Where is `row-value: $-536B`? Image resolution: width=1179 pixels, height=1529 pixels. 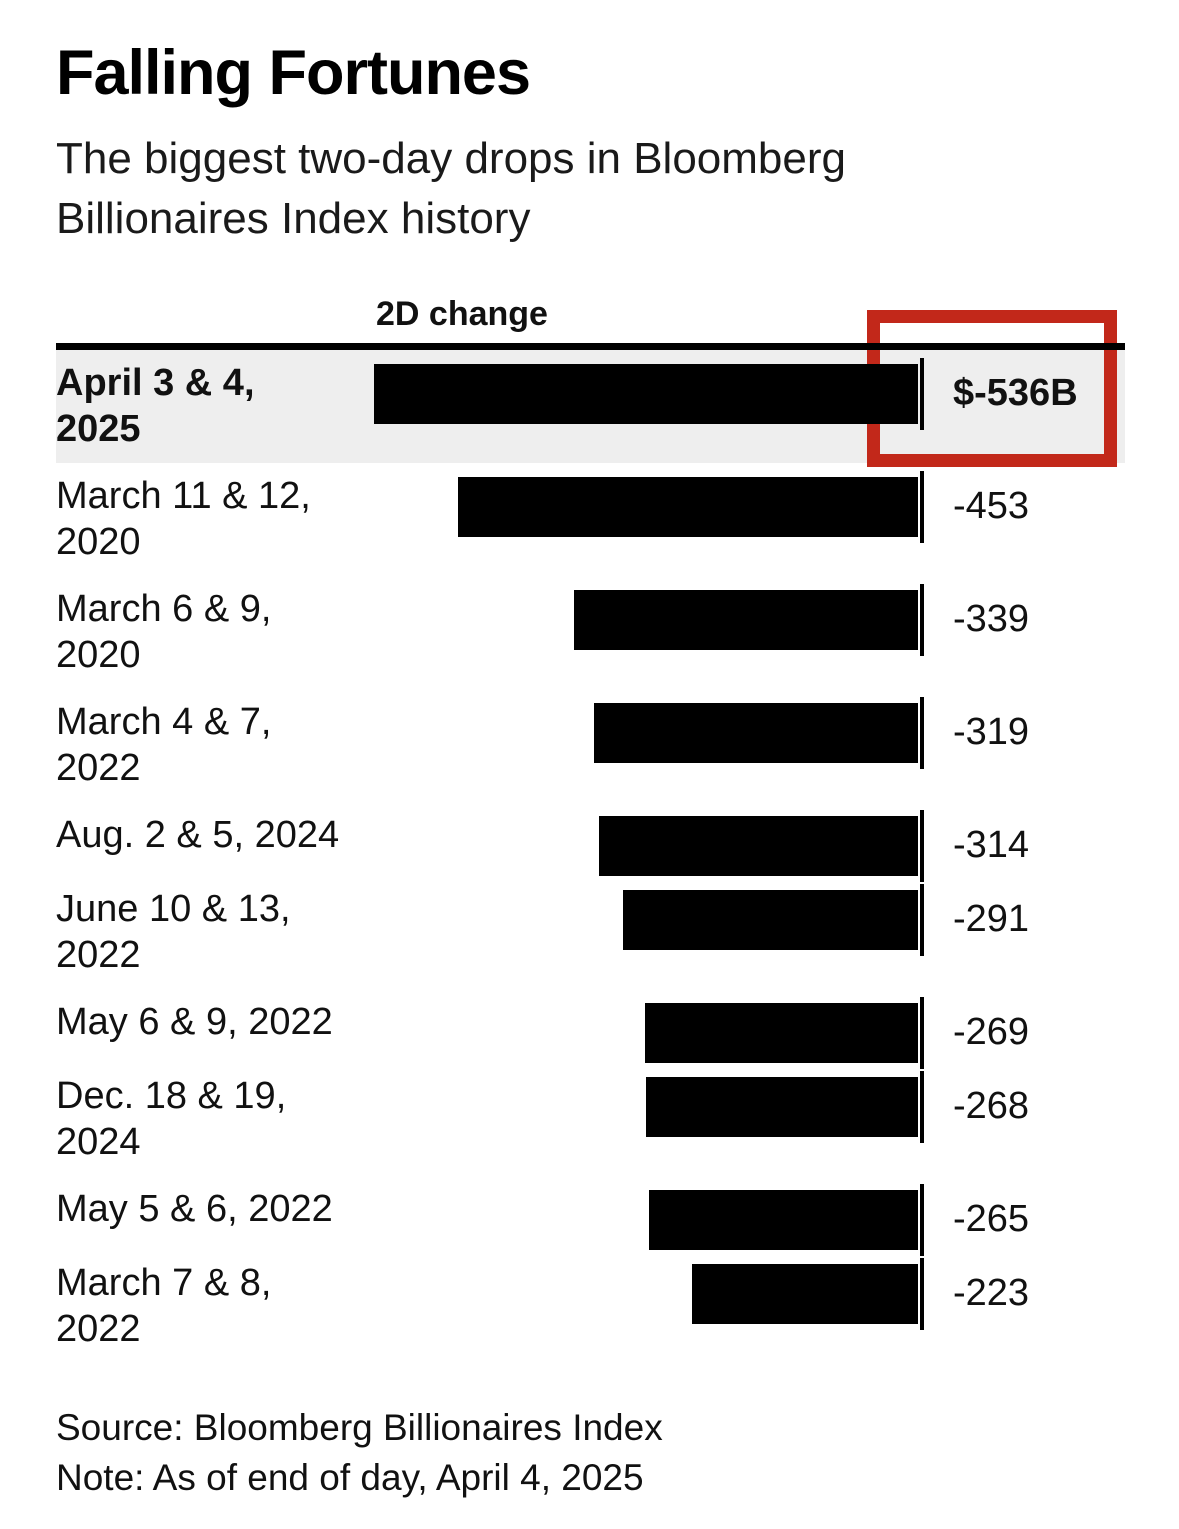
row-value: $-536B is located at coordinates (1015, 392).